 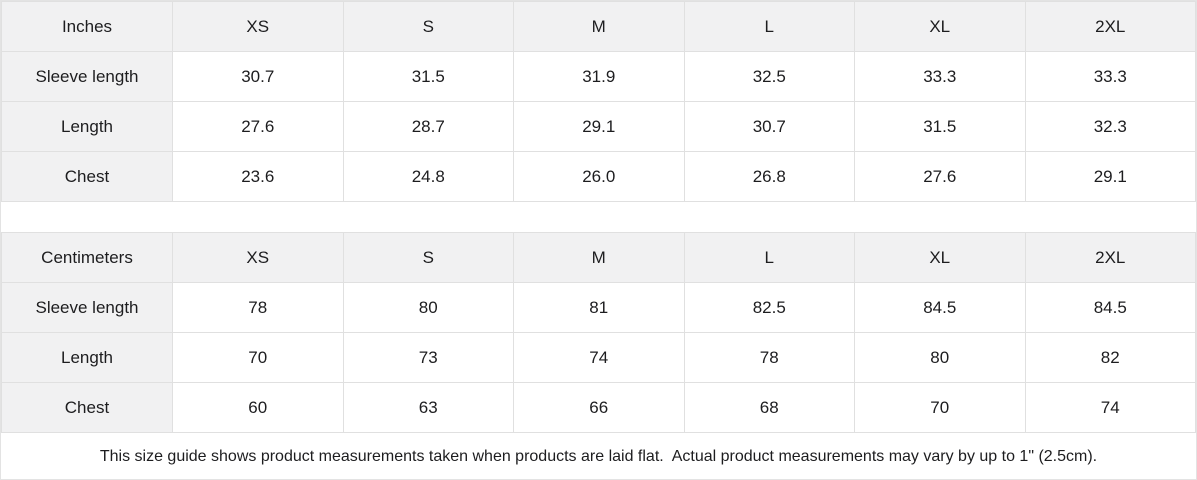 I want to click on value-cell: 26.8, so click(x=769, y=176).